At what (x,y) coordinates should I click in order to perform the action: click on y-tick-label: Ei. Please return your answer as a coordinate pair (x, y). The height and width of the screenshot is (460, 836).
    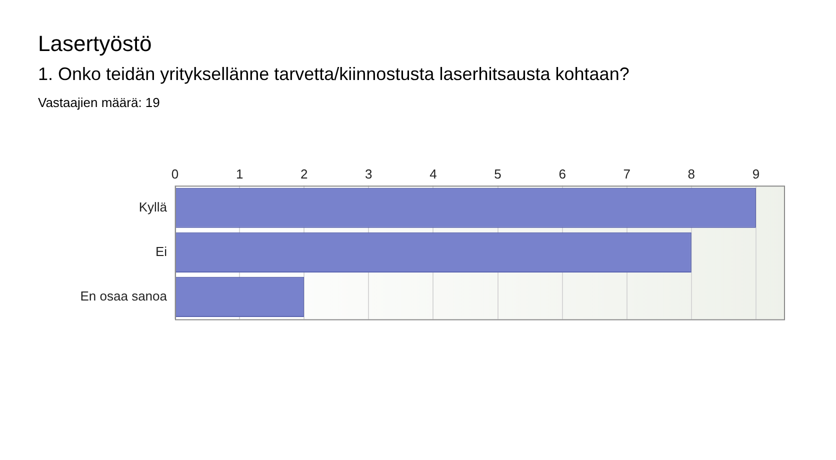
    Looking at the image, I should click on (161, 251).